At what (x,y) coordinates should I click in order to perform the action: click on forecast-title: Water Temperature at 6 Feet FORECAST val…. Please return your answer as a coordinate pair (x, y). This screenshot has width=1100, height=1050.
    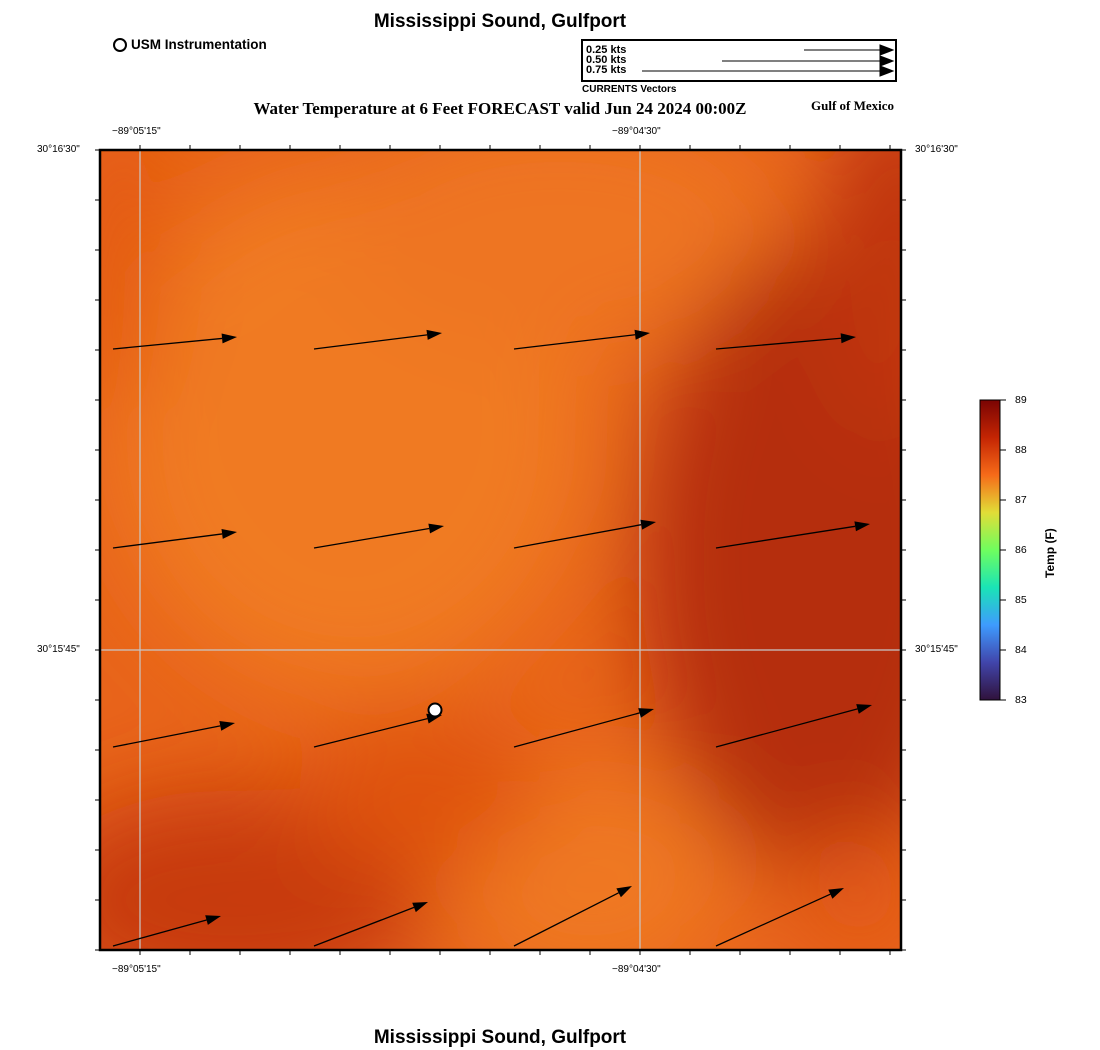
    Looking at the image, I should click on (500, 108).